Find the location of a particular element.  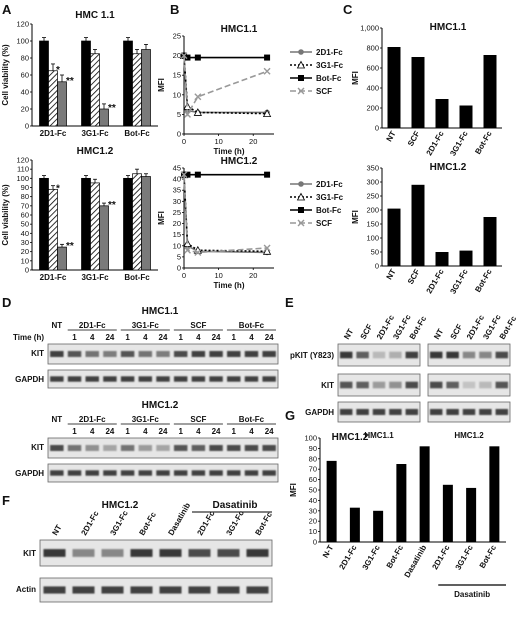

y-tick-label: 45 is located at coordinates (177, 168).